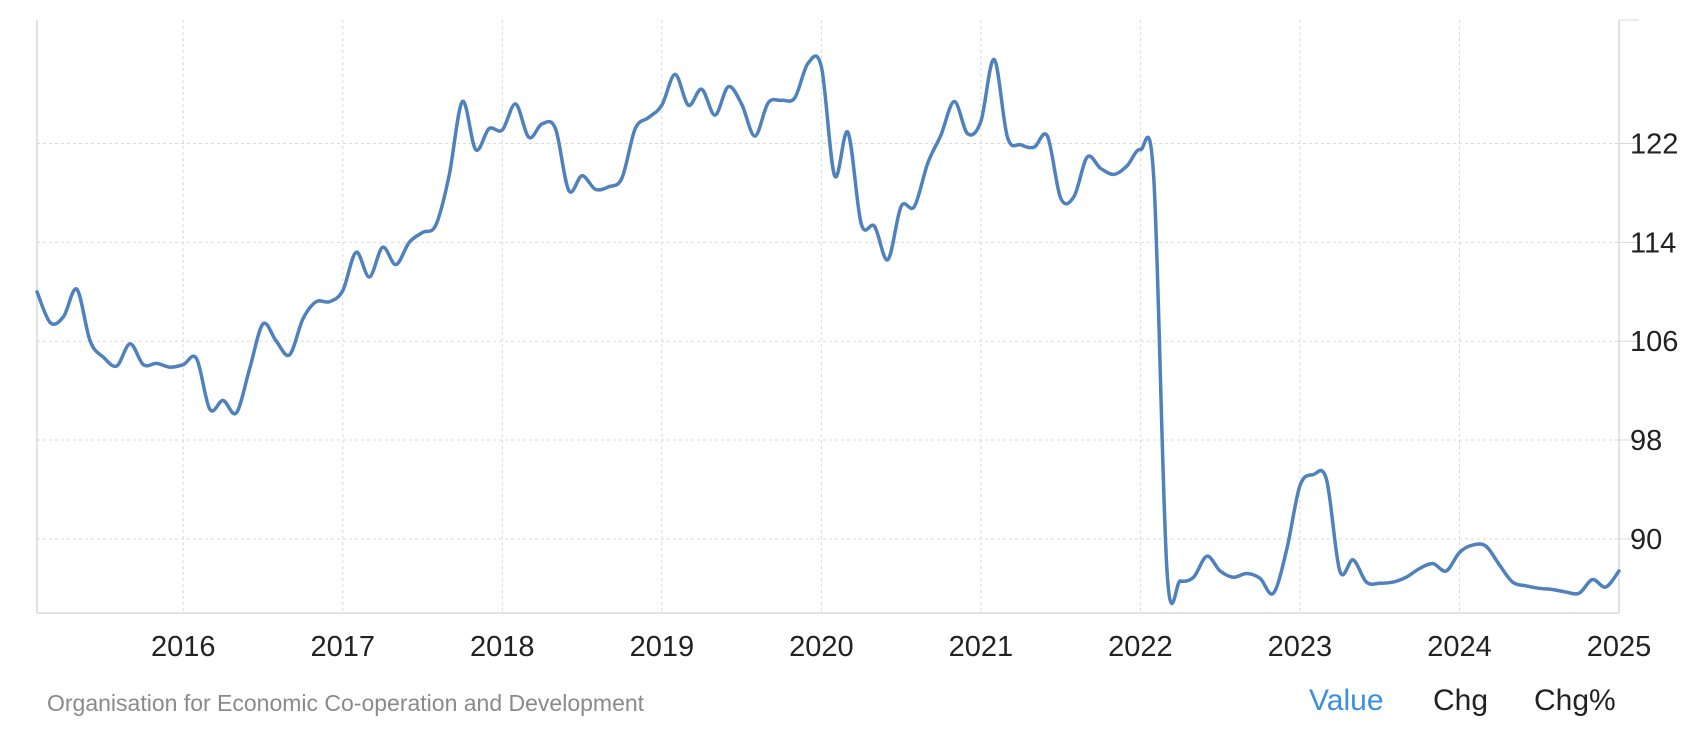 This screenshot has width=1700, height=752. Describe the element at coordinates (1459, 647) in the screenshot. I see `x-tick-label: 2024` at that location.